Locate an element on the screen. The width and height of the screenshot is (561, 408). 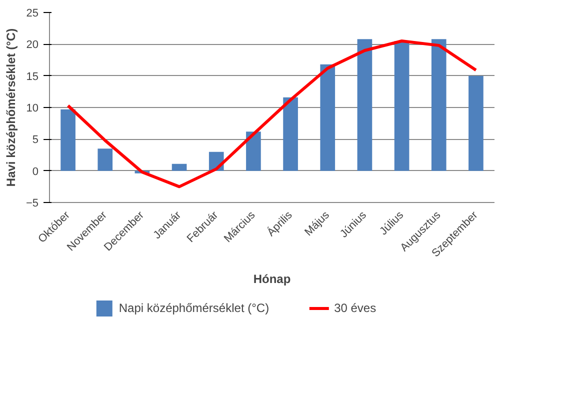
legend-label: Napi középhőmérséklet (°C) is located at coordinates (194, 308).